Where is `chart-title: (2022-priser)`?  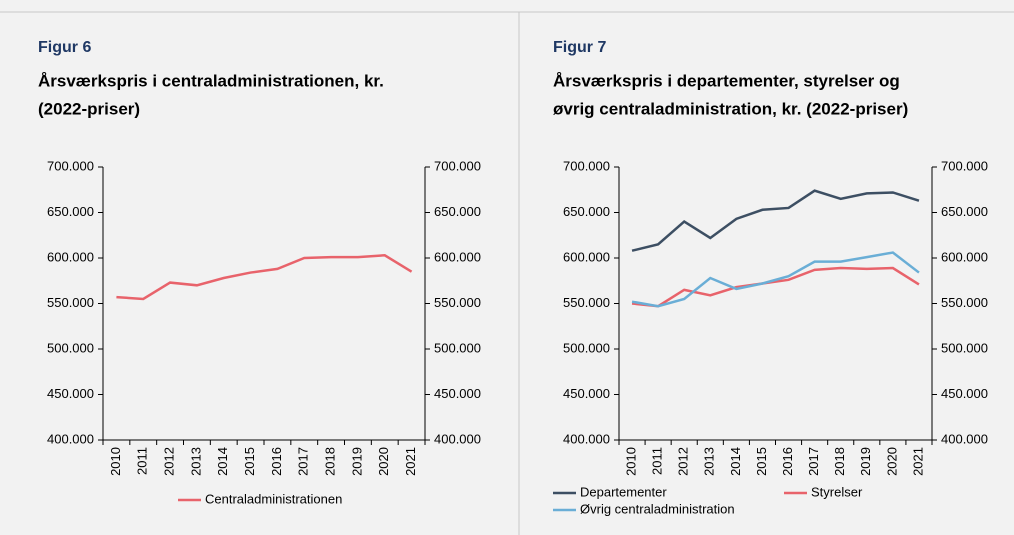
chart-title: (2022-priser) is located at coordinates (89, 108).